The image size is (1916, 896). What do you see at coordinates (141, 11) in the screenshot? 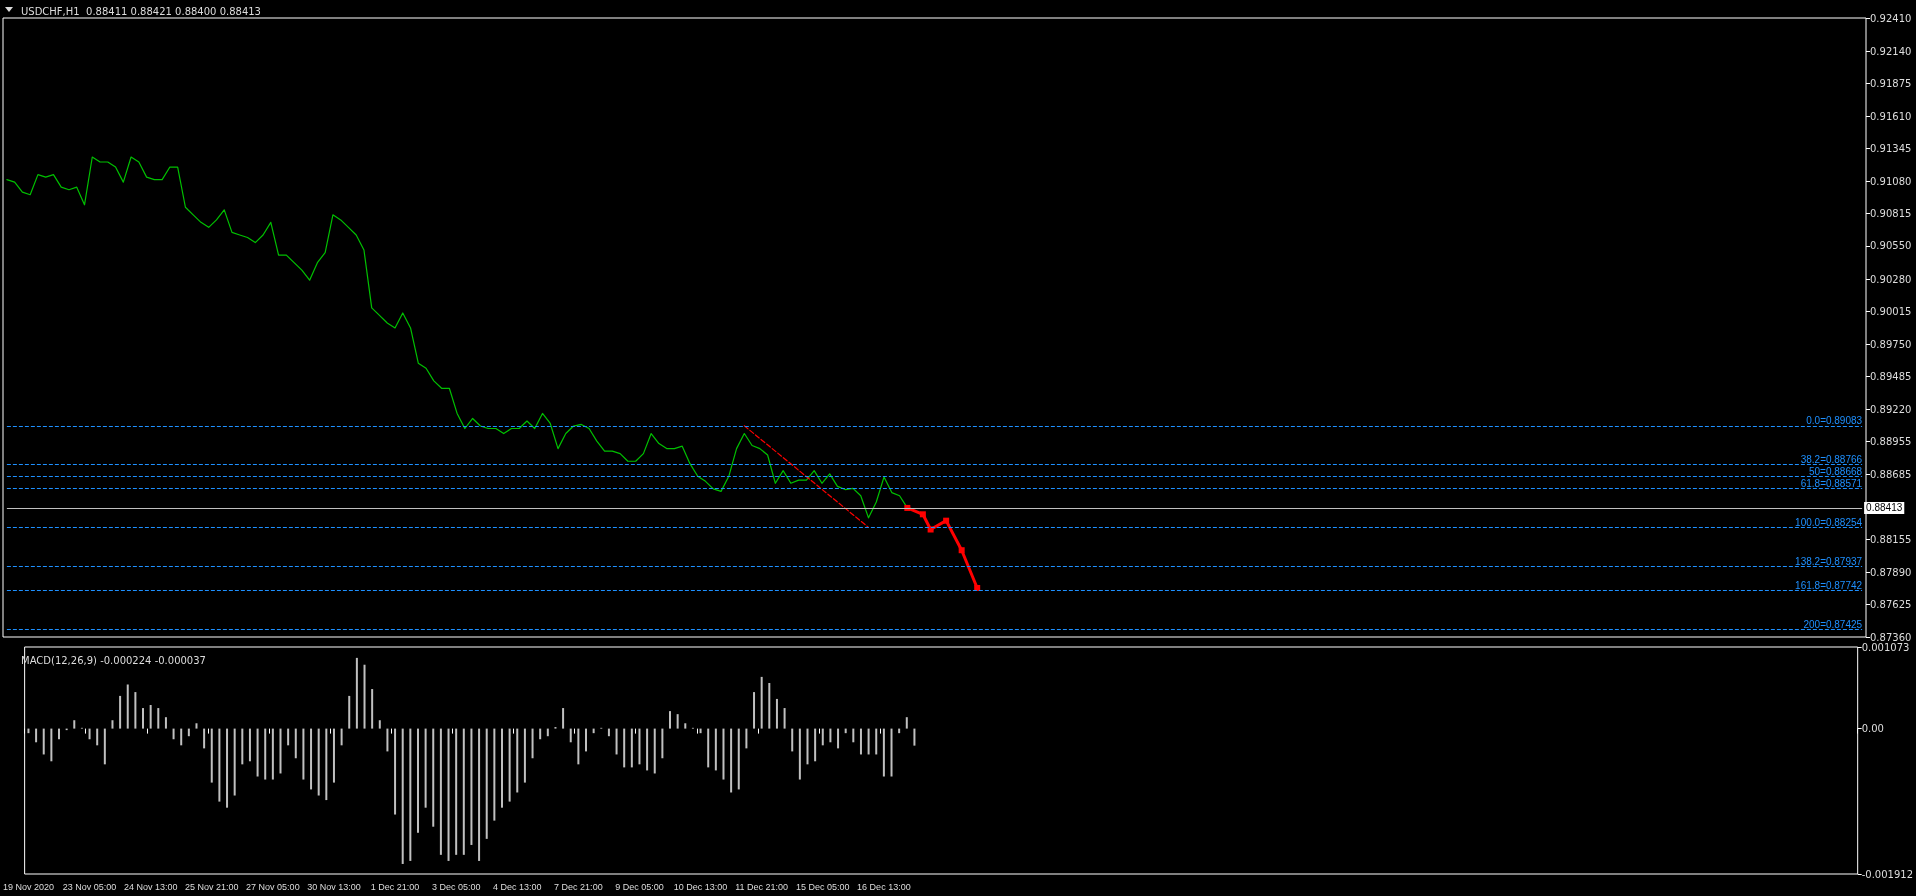
I see `chart-title: USDCHF,H1 0.88411 0.88421 0.88400 0.88413` at bounding box center [141, 11].